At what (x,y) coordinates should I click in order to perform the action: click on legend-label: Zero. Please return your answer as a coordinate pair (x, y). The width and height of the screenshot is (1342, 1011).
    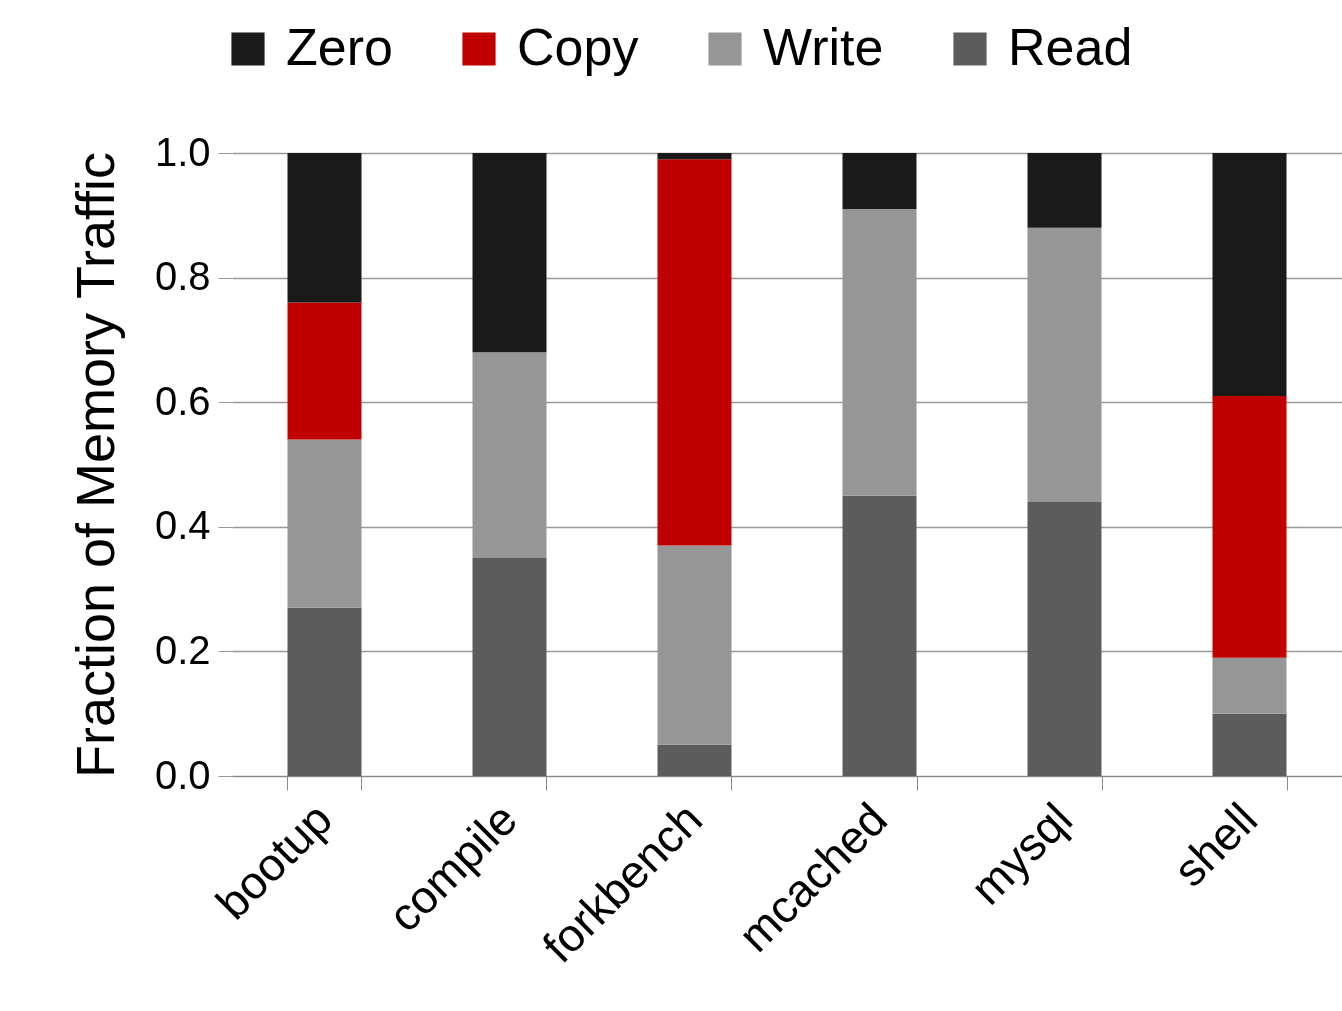
    Looking at the image, I should click on (339, 47).